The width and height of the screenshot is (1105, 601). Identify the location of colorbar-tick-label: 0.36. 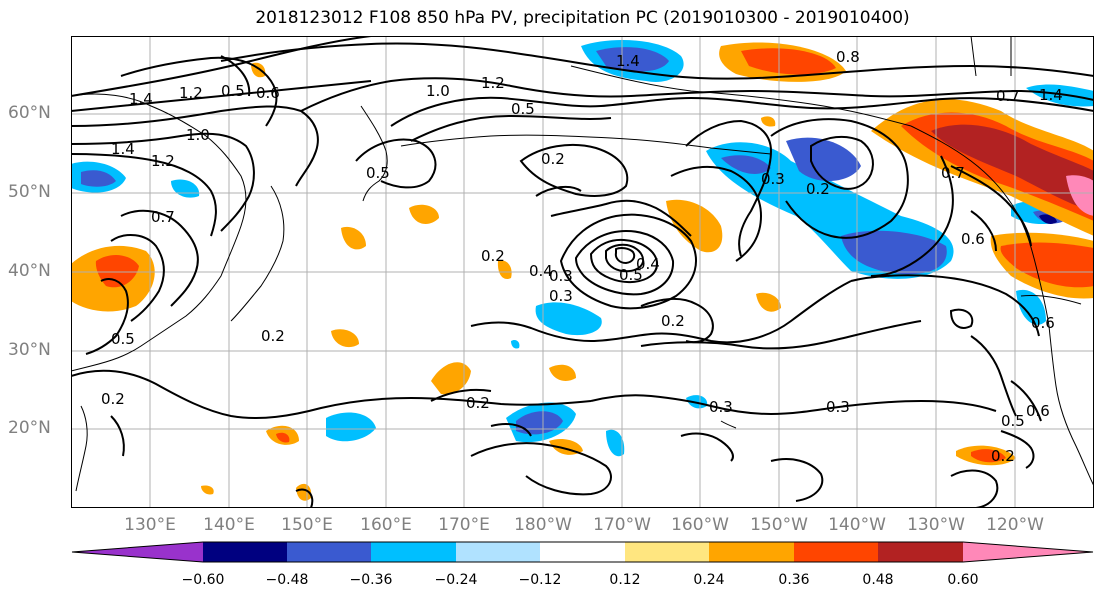
(794, 580).